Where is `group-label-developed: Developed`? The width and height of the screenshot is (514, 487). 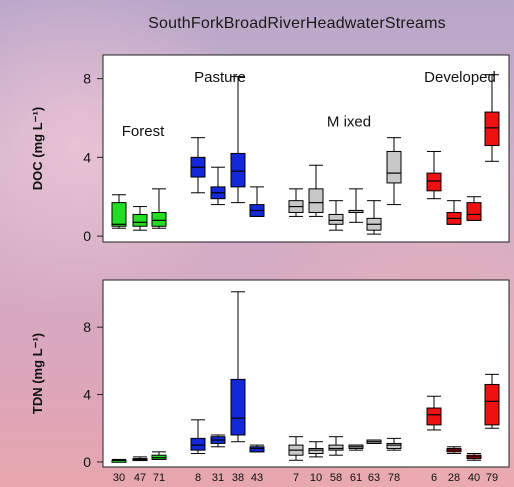
group-label-developed: Developed is located at coordinates (460, 77).